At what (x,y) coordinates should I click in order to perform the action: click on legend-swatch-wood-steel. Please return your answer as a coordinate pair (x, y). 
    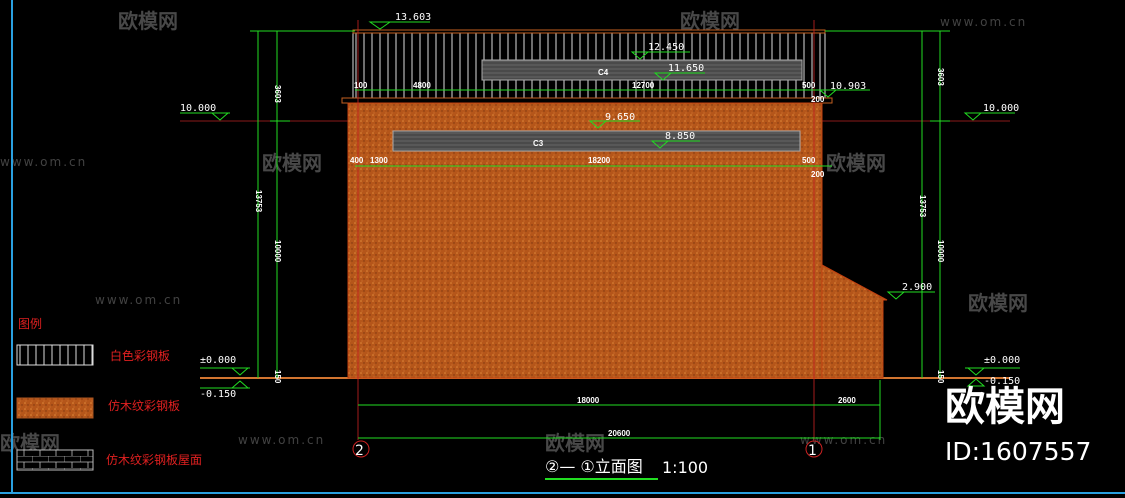
    Looking at the image, I should click on (55, 408).